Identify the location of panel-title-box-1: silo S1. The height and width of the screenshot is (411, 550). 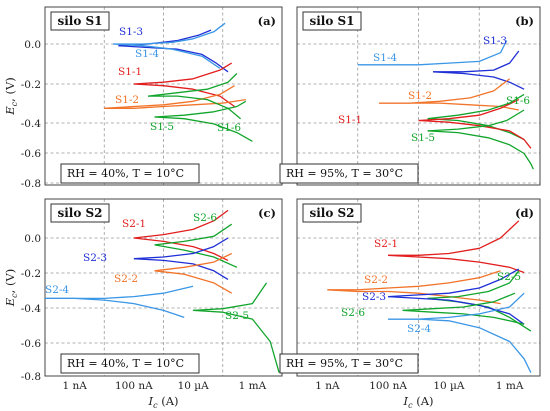
(80, 21).